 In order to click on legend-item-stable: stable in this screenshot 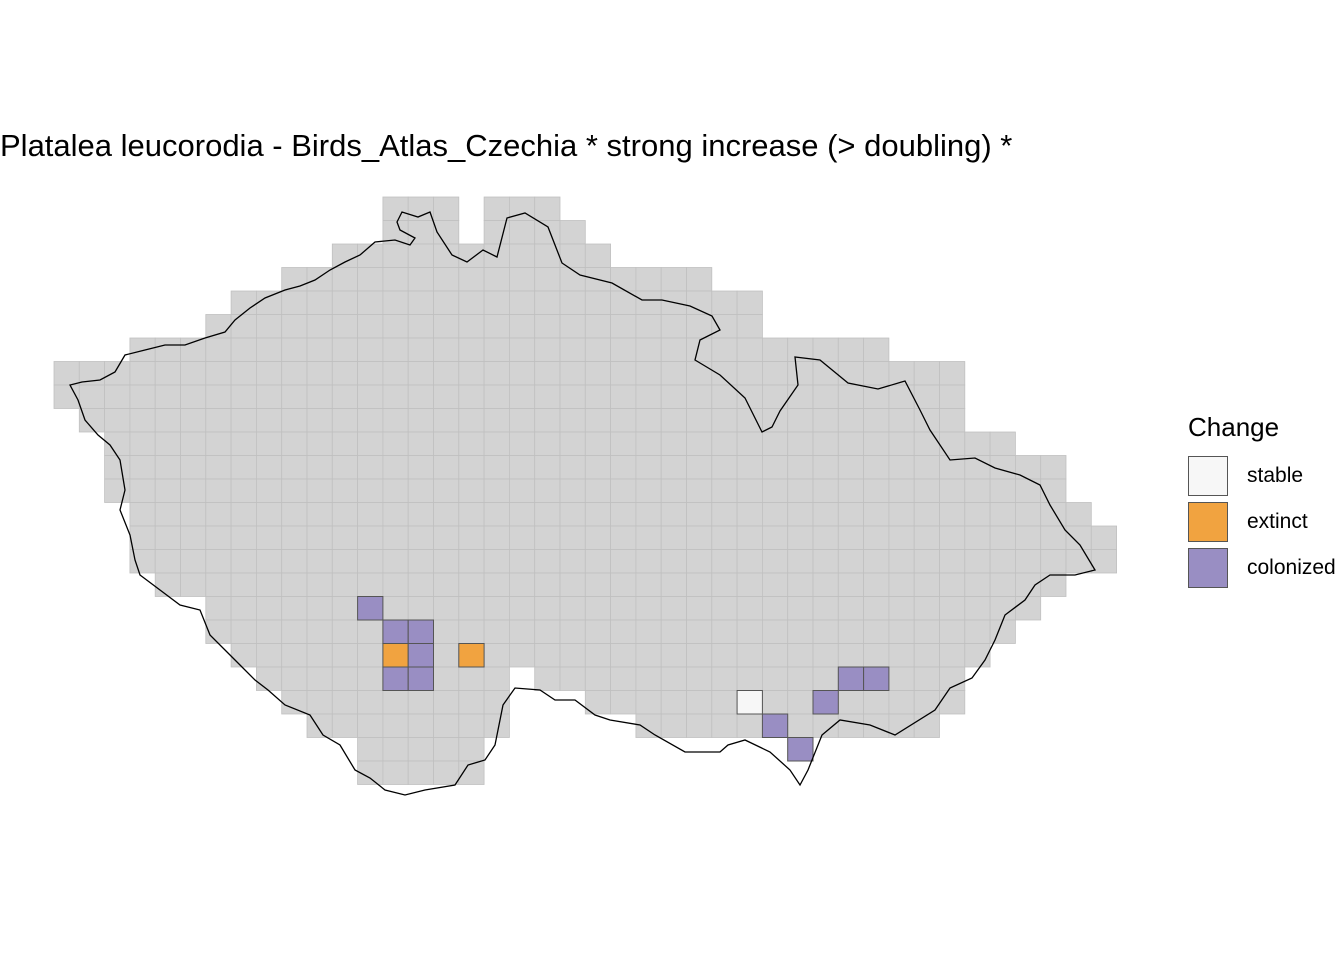, I will do `click(1262, 476)`.